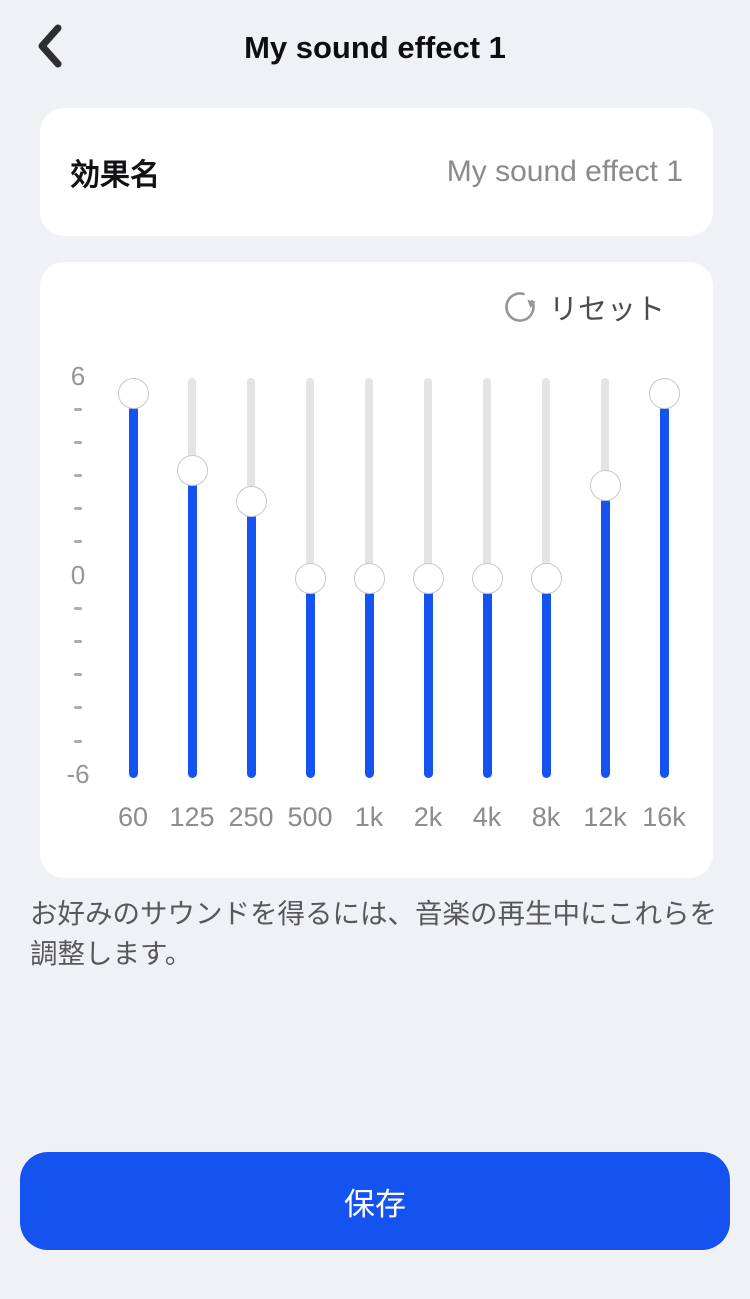 The image size is (750, 1299). I want to click on save-button: 保存, so click(375, 1201).